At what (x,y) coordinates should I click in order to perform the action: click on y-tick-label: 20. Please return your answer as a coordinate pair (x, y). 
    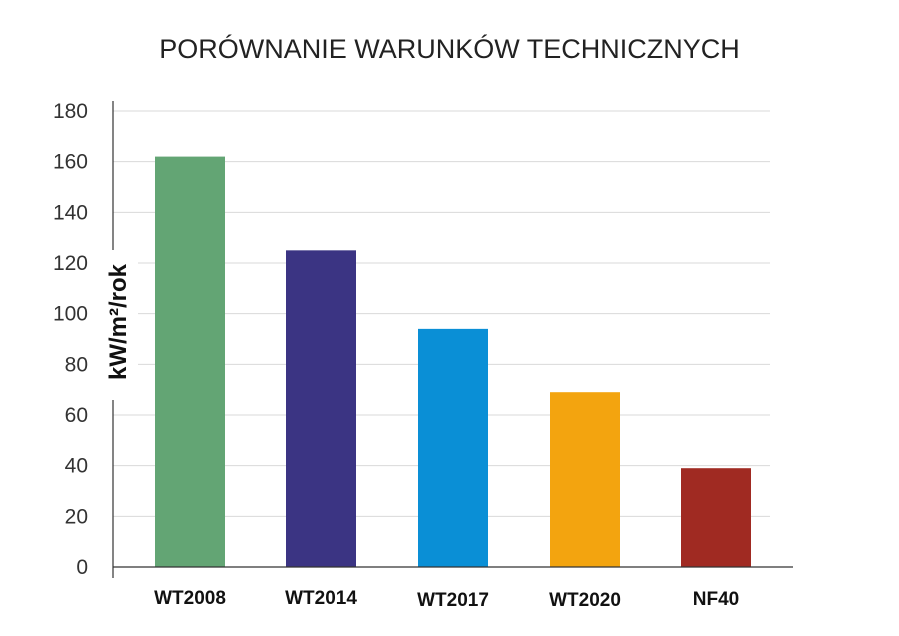
    Looking at the image, I should click on (76, 516).